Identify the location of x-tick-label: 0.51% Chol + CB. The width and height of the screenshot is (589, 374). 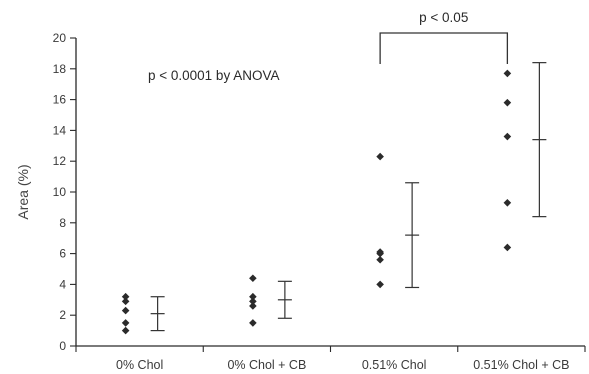
(521, 365).